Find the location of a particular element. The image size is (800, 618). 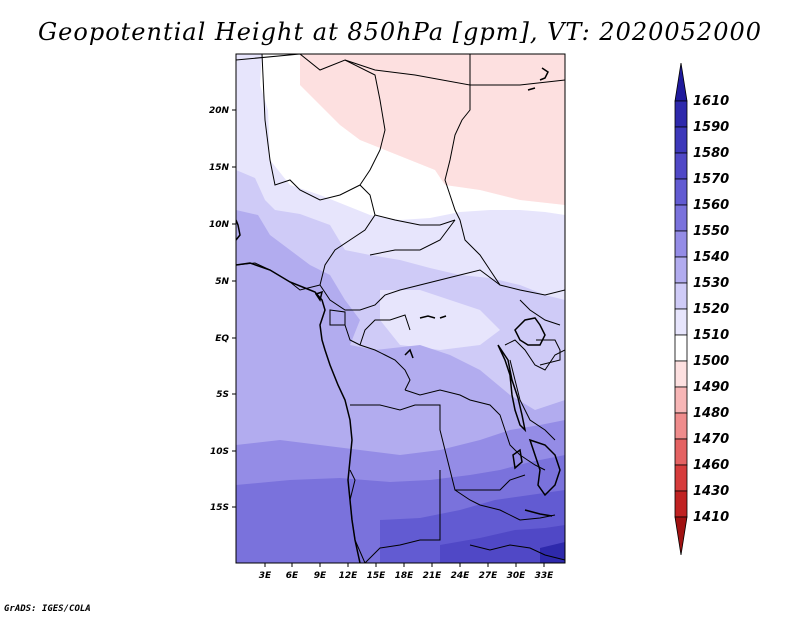

lon-label-3e: 3E is located at coordinates (265, 576).